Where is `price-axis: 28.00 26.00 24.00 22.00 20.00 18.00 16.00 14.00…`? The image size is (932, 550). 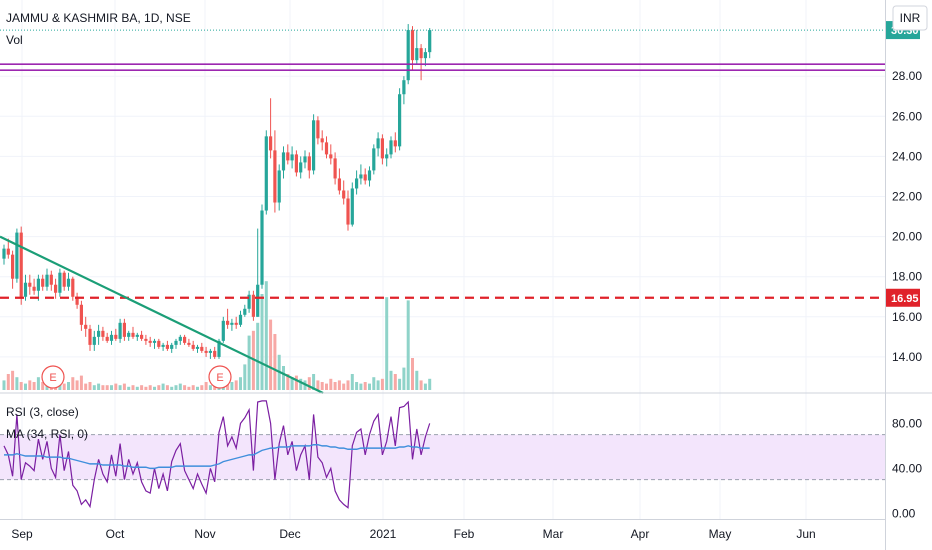
price-axis: 28.00 26.00 24.00 22.00 20.00 18.00 16.00 14.00… is located at coordinates (904, 192).